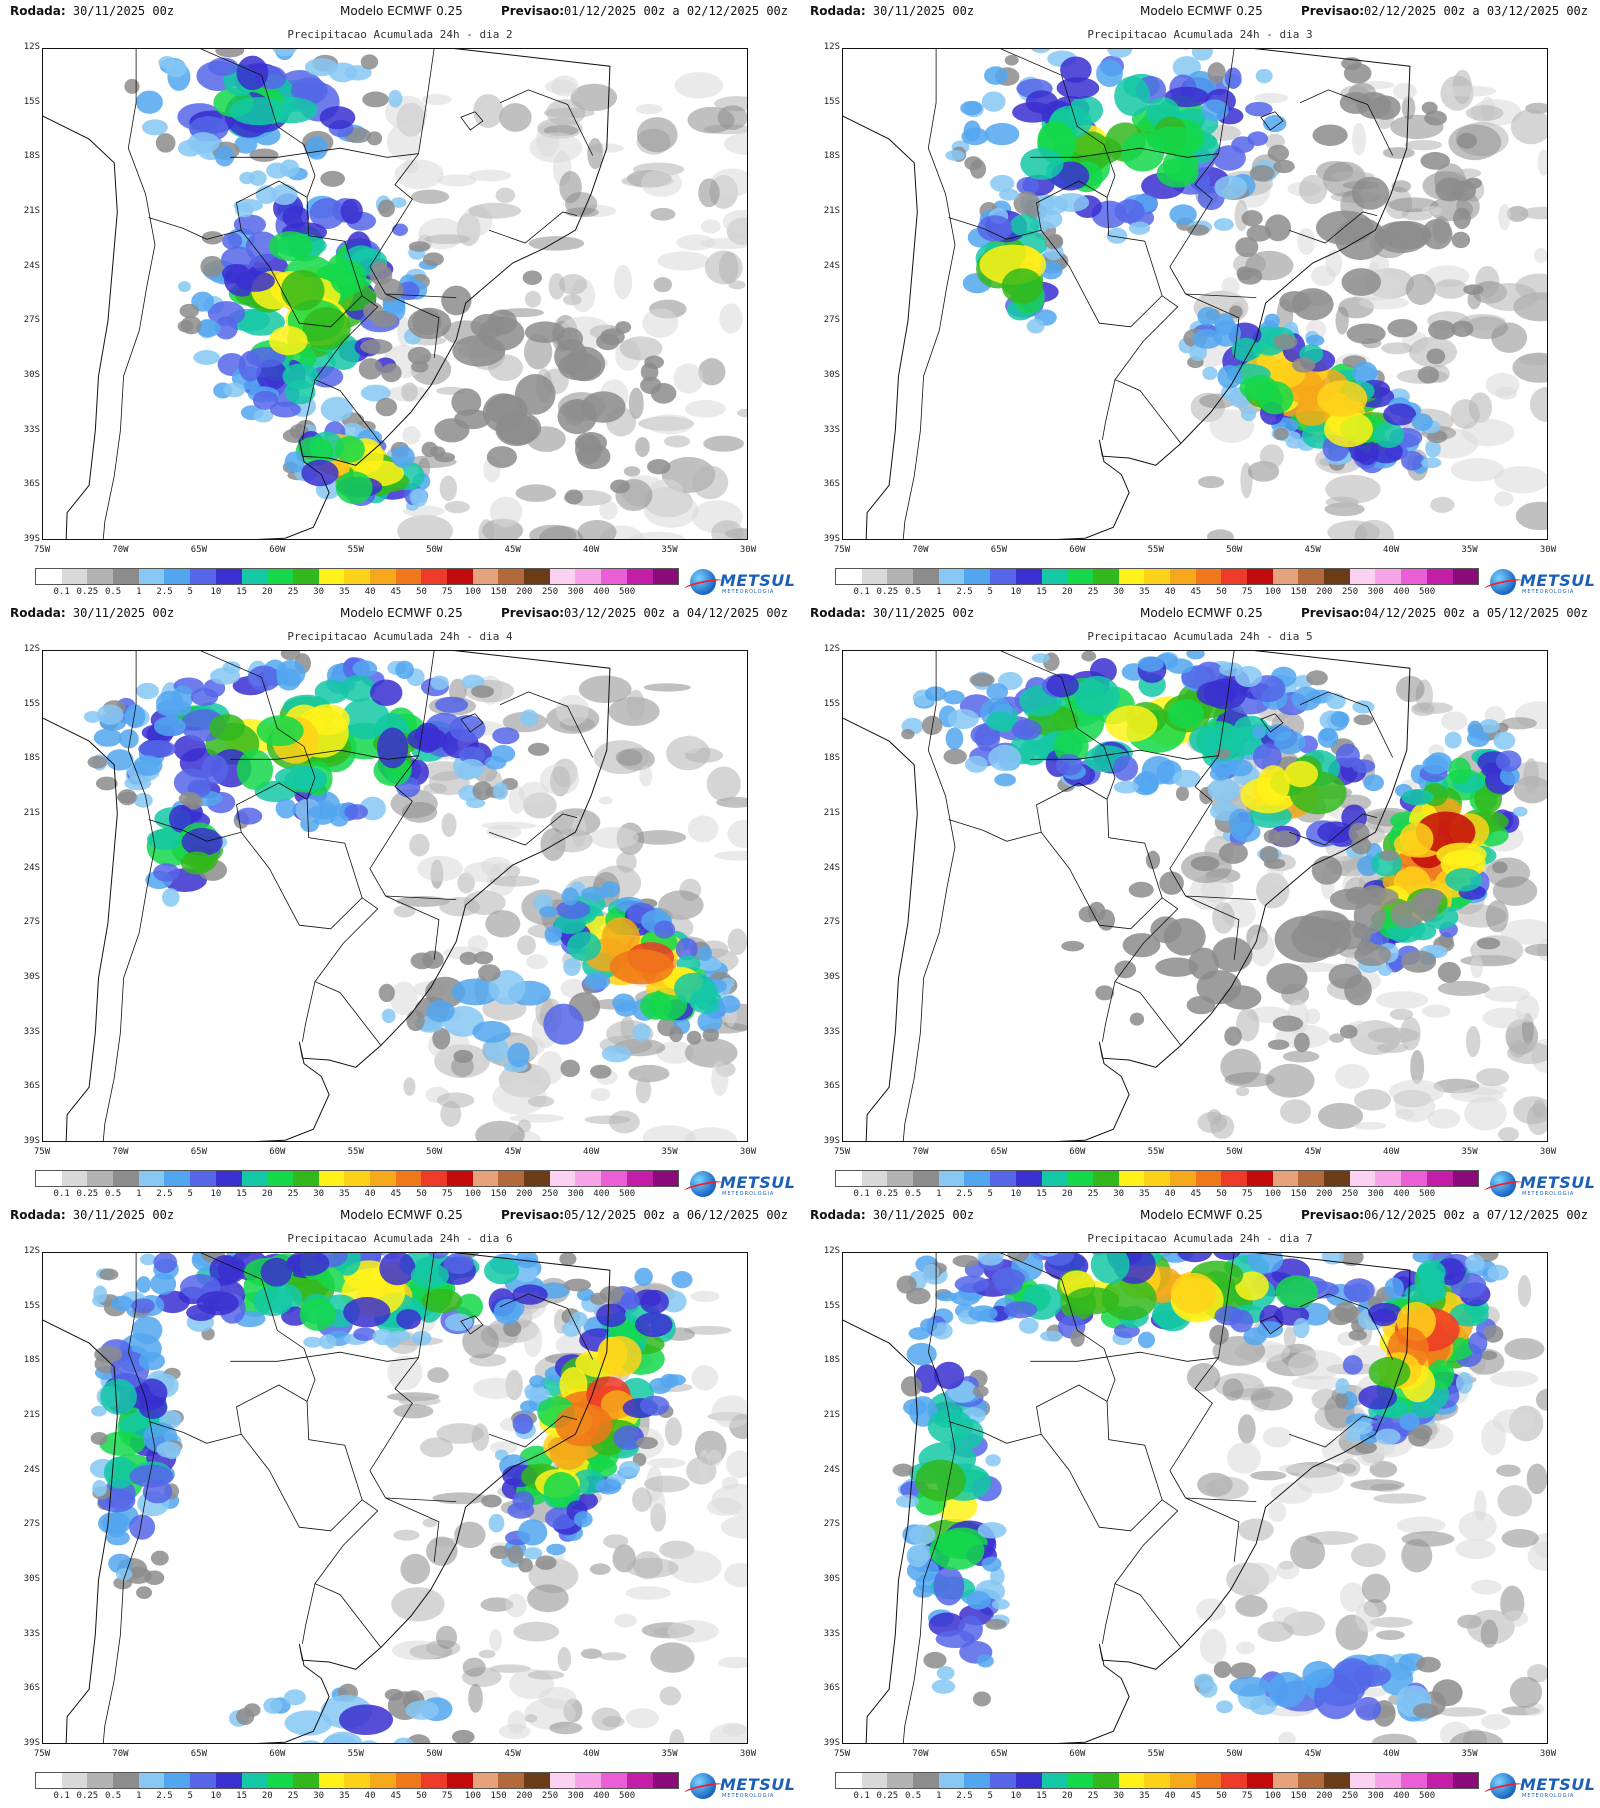 The width and height of the screenshot is (1600, 1808). I want to click on colorbar-tick: 50, so click(1221, 1194).